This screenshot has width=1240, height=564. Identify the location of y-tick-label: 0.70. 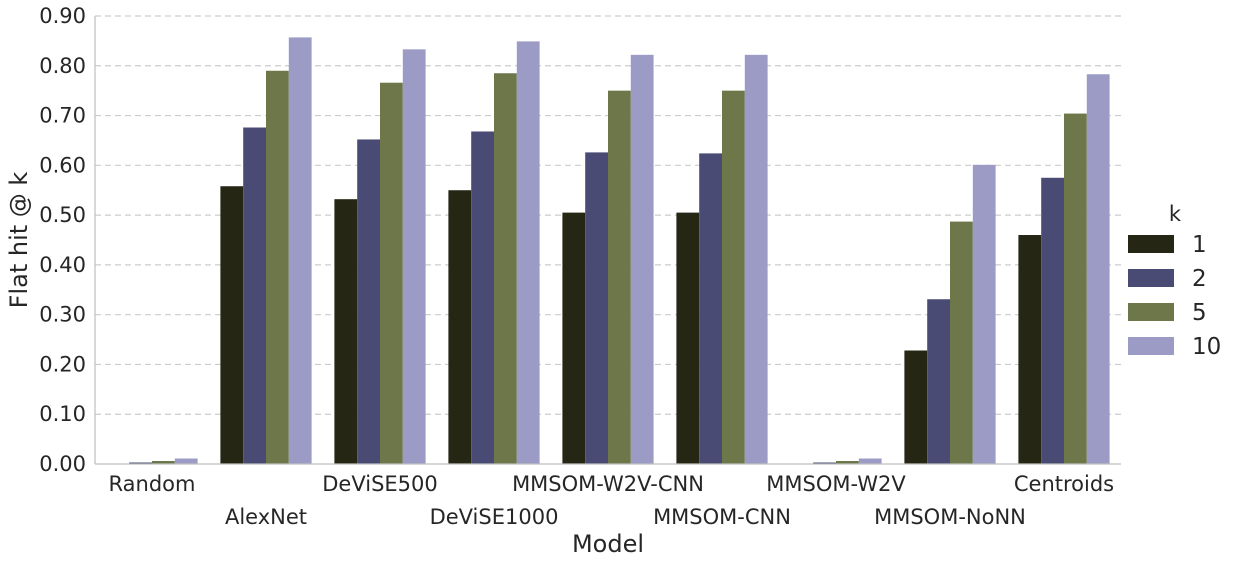
(62, 116).